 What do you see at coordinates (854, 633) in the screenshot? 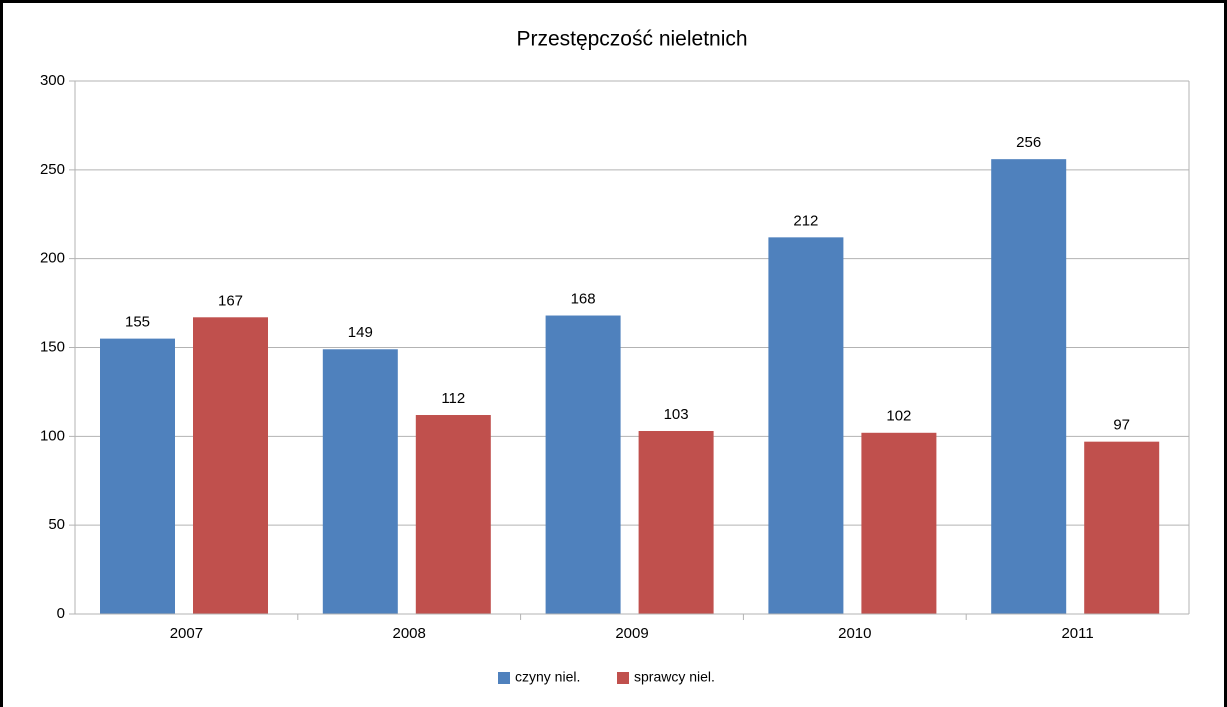
I see `x-tick-label: 2010` at bounding box center [854, 633].